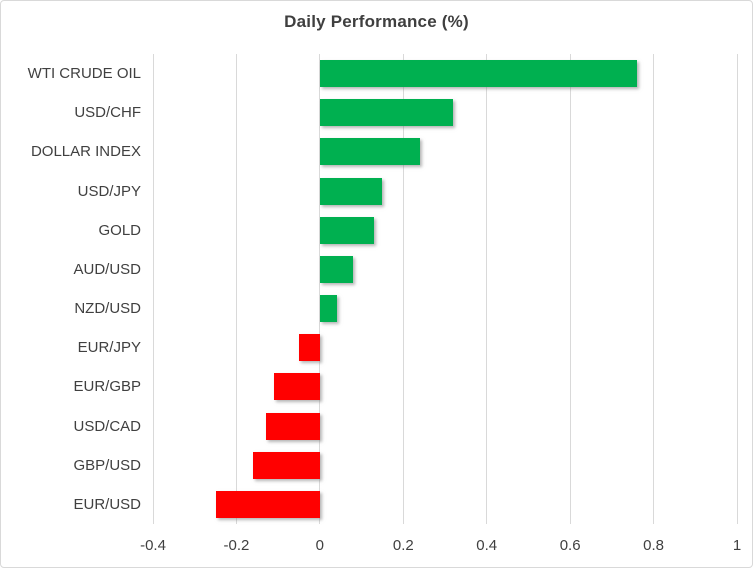  What do you see at coordinates (737, 545) in the screenshot?
I see `x-tick-label: 1` at bounding box center [737, 545].